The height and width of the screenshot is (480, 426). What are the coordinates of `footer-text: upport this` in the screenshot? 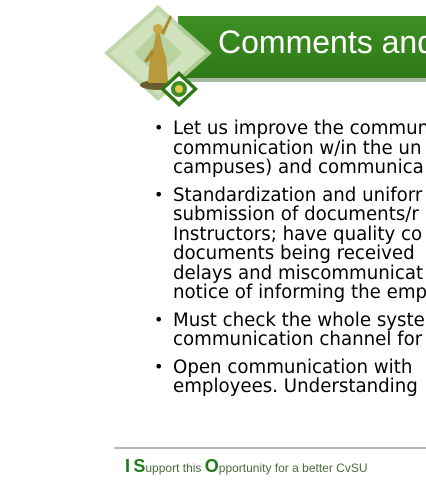 It's located at (175, 468).